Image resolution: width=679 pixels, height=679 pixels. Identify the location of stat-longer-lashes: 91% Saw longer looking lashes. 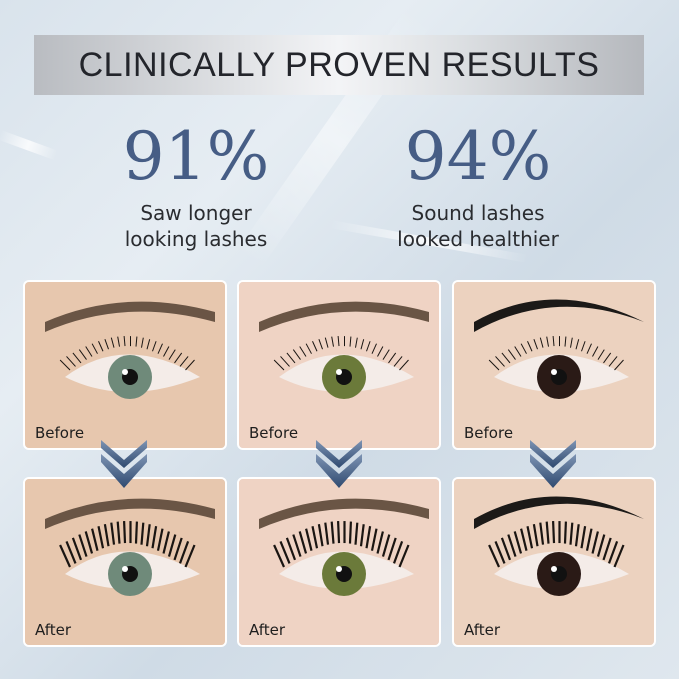
(196, 185).